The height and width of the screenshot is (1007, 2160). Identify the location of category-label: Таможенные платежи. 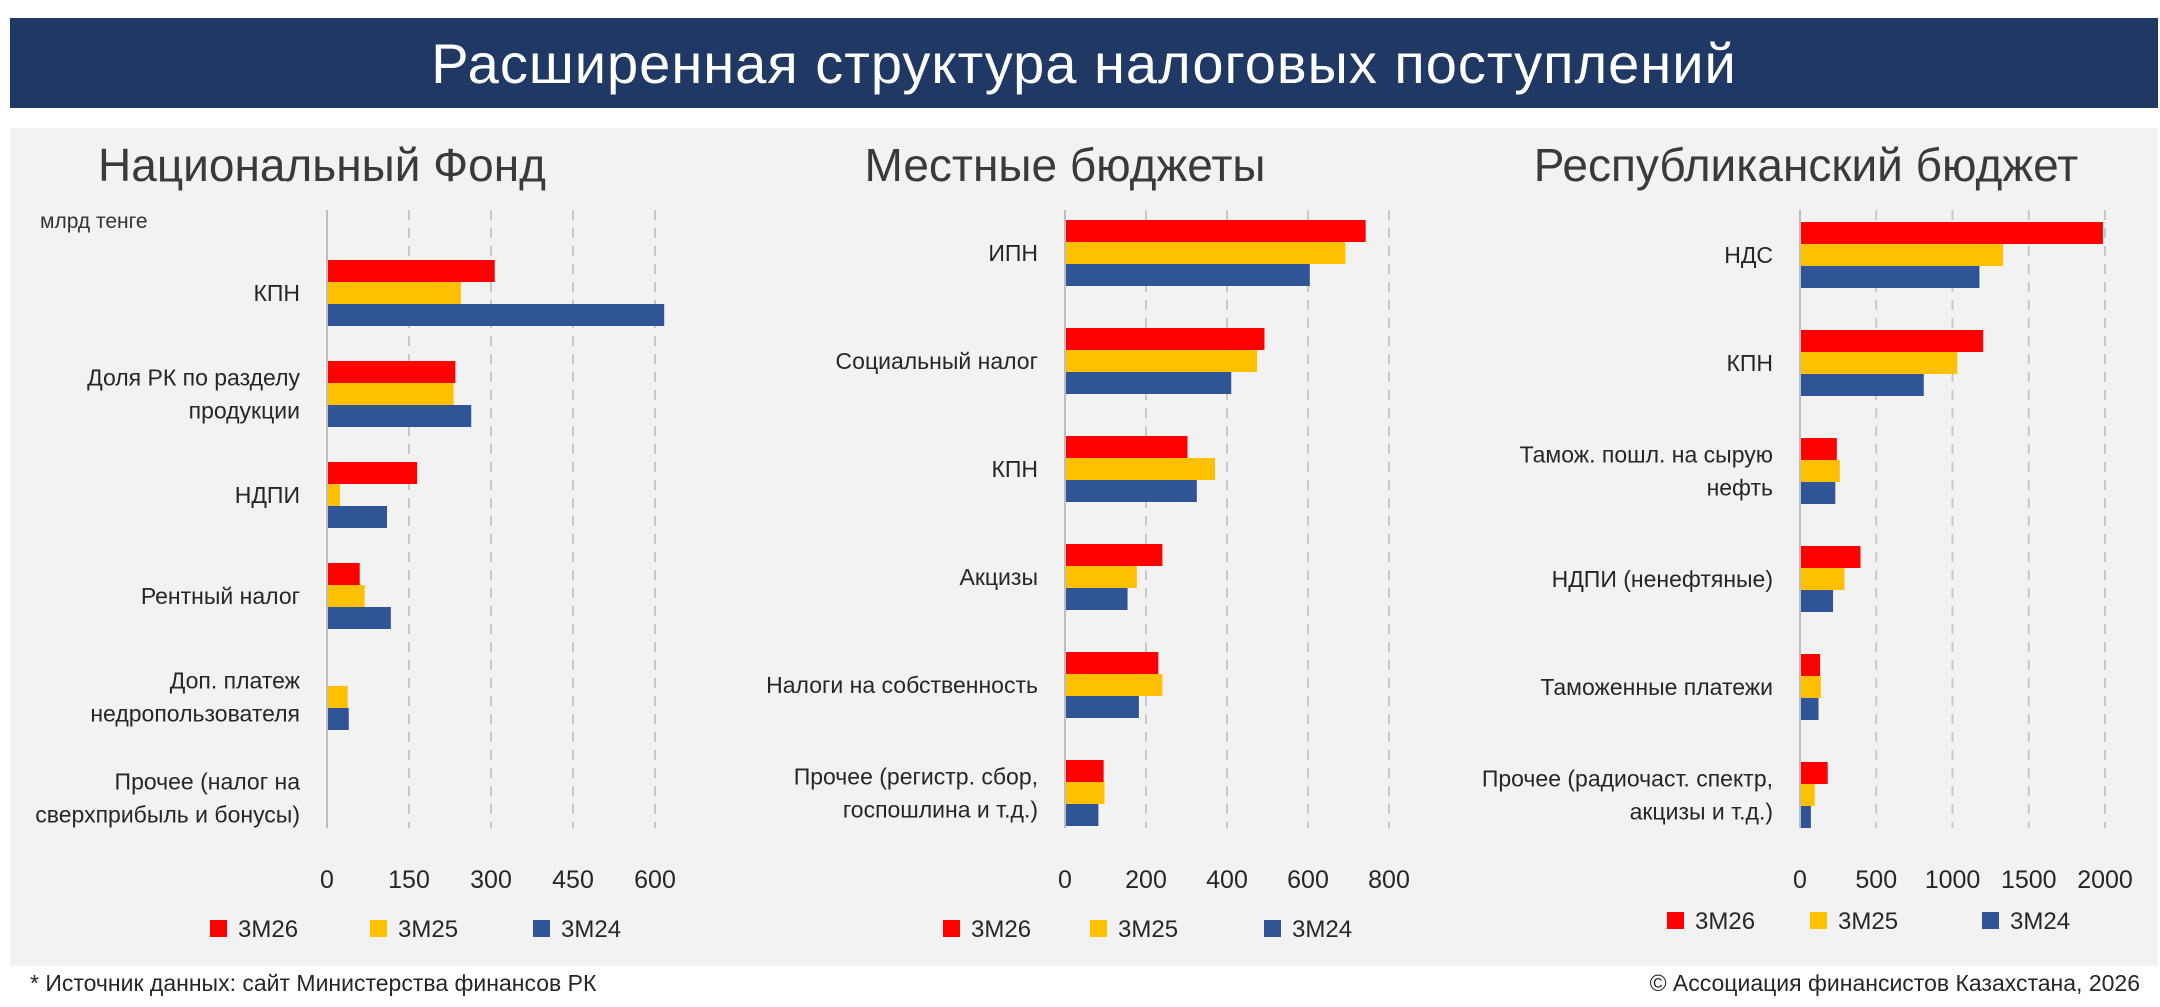
(1656, 687).